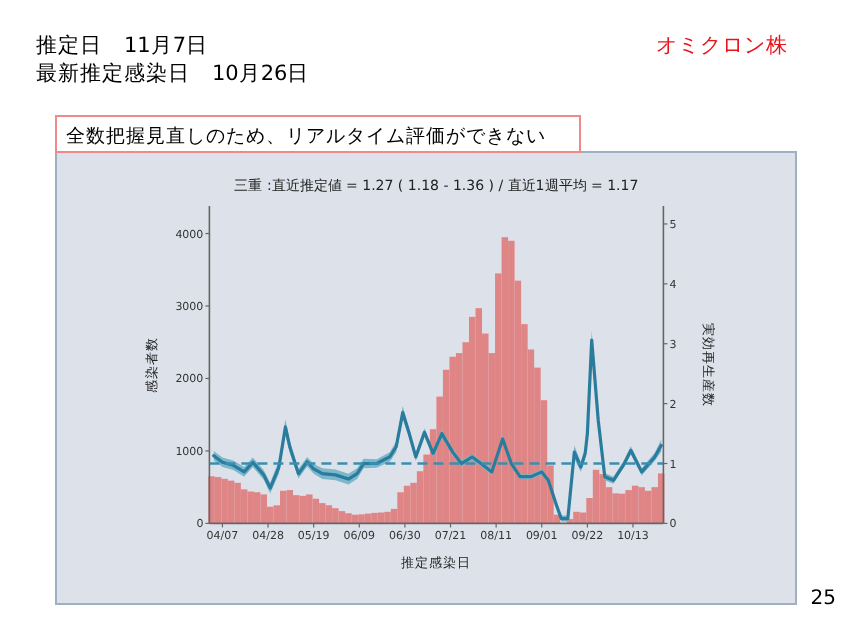 This screenshot has width=854, height=640. What do you see at coordinates (306, 136) in the screenshot?
I see `text: 全数把握見直しのため、リアルタイム評価ができない` at bounding box center [306, 136].